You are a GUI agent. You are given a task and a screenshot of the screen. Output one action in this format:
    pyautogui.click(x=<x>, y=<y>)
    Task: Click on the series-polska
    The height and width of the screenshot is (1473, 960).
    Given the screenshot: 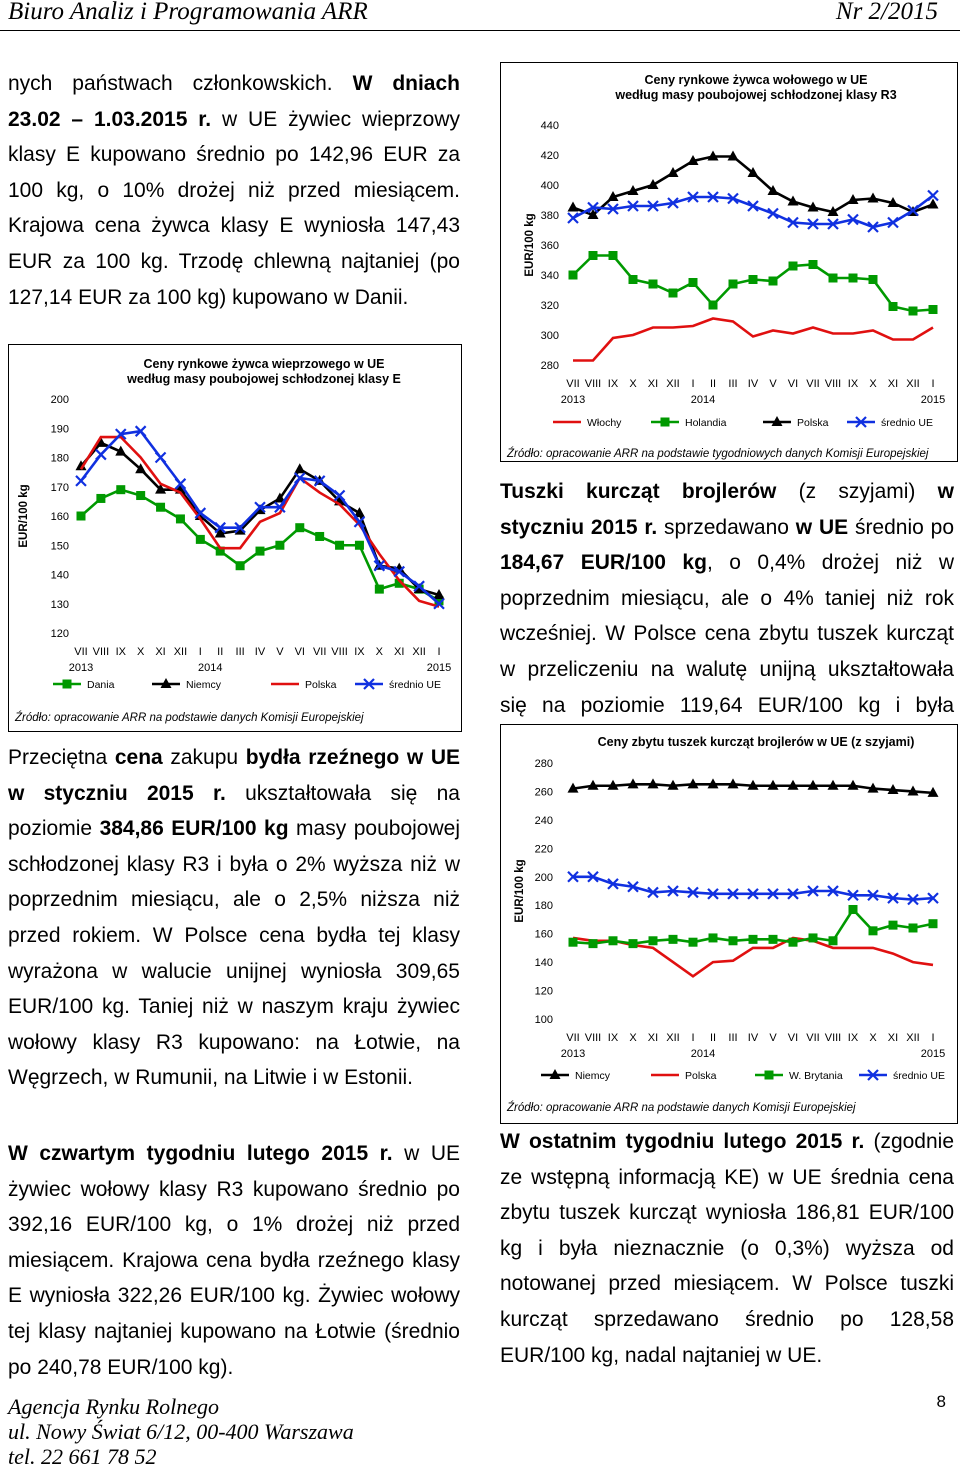 What is the action you would take?
    pyautogui.click(x=259, y=521)
    